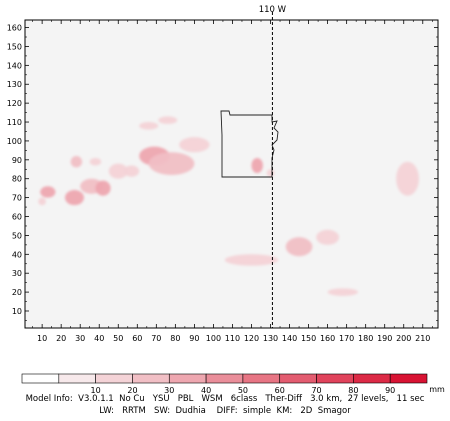 This screenshot has height=421, width=450. I want to click on x-tick-label: 80, so click(175, 338).